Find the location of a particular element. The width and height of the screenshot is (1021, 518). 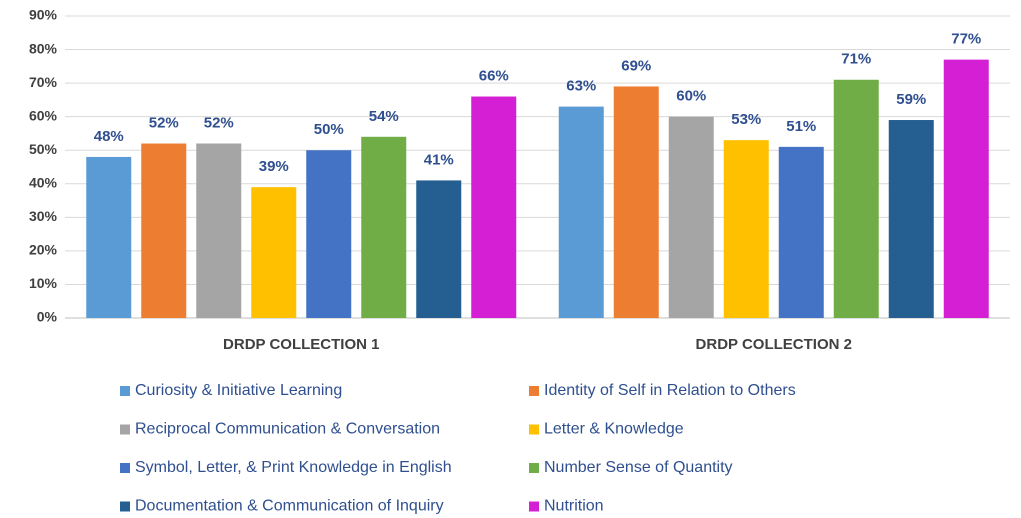

value-label: 50% is located at coordinates (329, 129).